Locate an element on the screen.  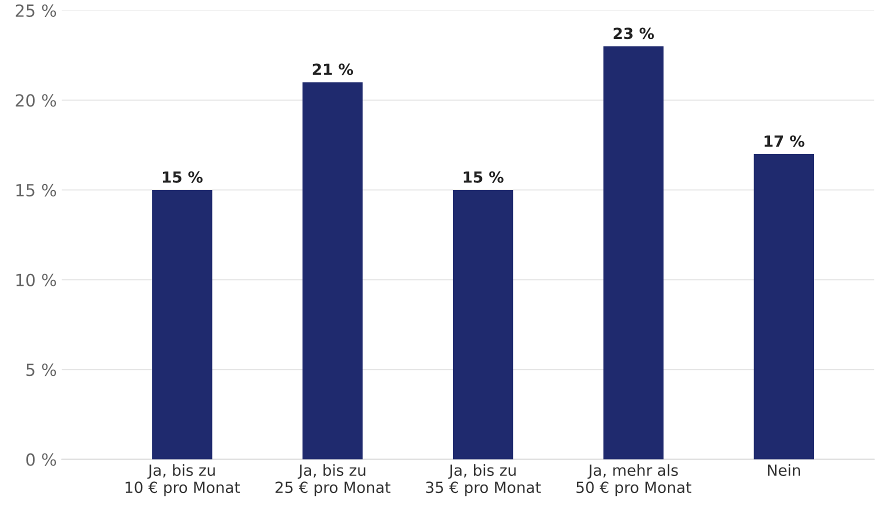
x-tick-label: Ja, bis zu 25 € pro Monat is located at coordinates (333, 480).